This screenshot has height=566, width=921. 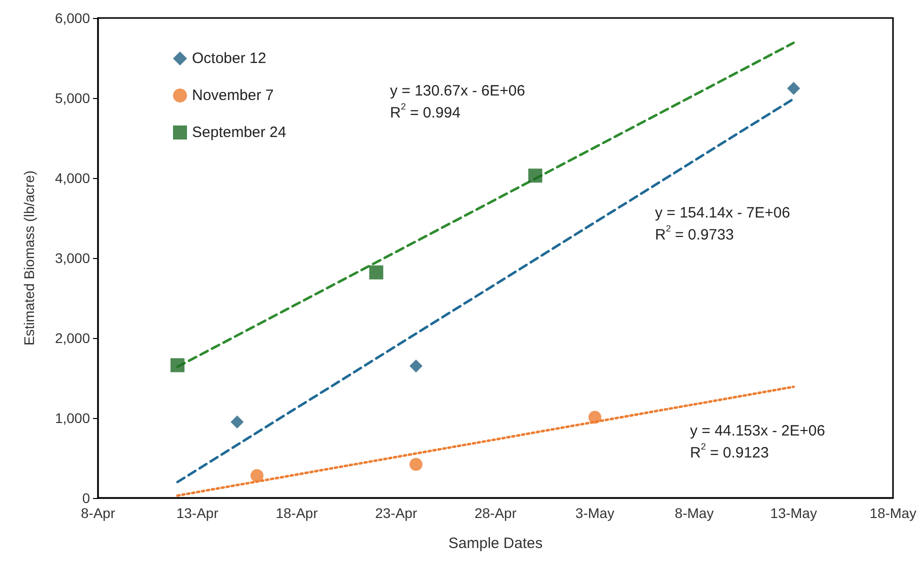 I want to click on y-tick-label: 4,000, so click(x=72, y=178).